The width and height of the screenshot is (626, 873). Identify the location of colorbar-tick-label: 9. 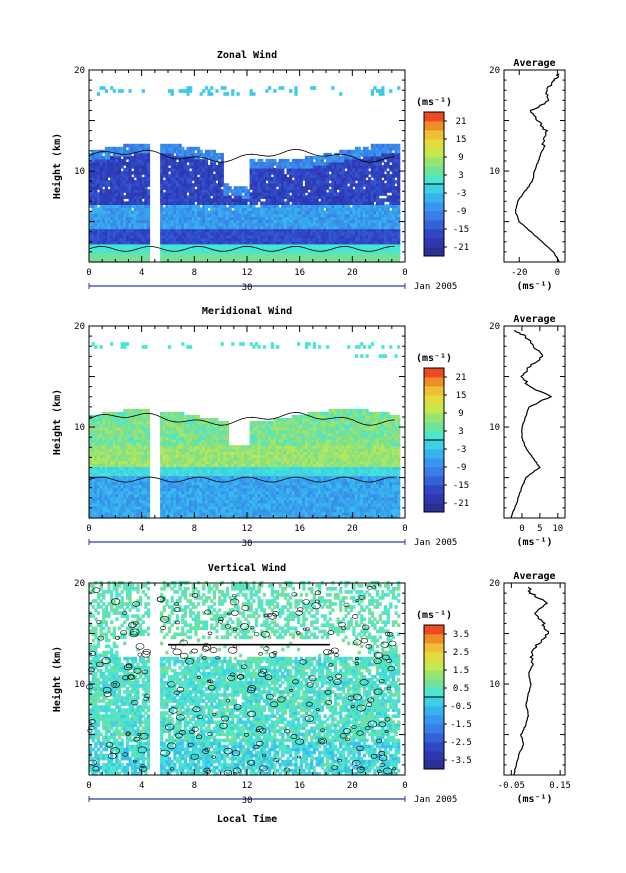
(460, 414).